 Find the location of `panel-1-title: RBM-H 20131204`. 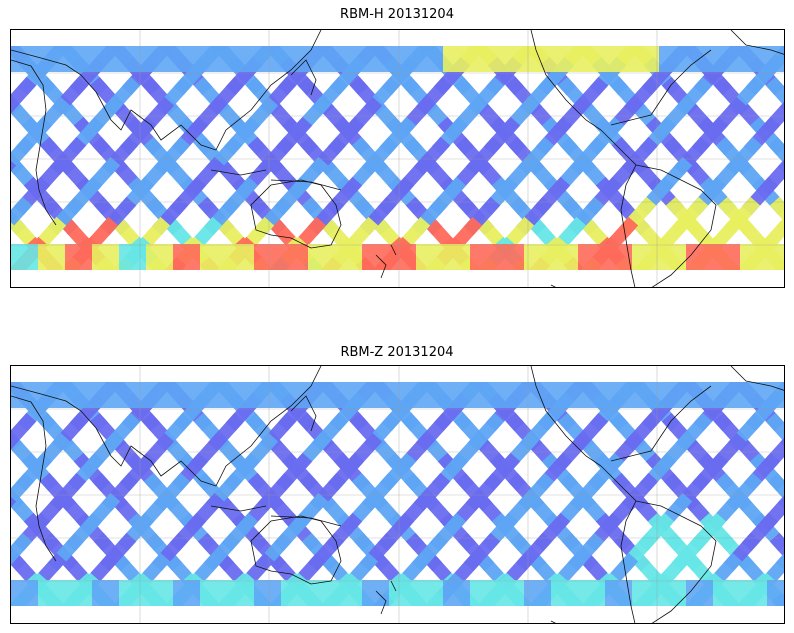

panel-1-title: RBM-H 20131204 is located at coordinates (397, 14).